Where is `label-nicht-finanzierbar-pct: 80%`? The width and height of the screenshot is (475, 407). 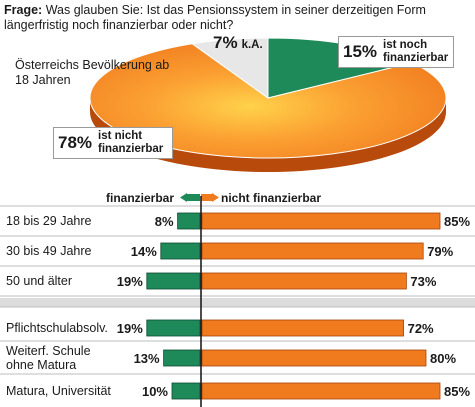 label-nicht-finanzierbar-pct: 80% is located at coordinates (443, 358).